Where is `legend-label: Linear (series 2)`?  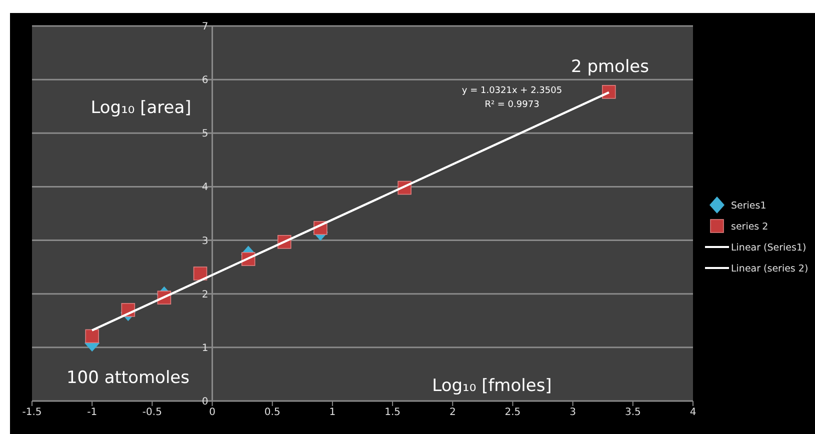 legend-label: Linear (series 2) is located at coordinates (769, 269).